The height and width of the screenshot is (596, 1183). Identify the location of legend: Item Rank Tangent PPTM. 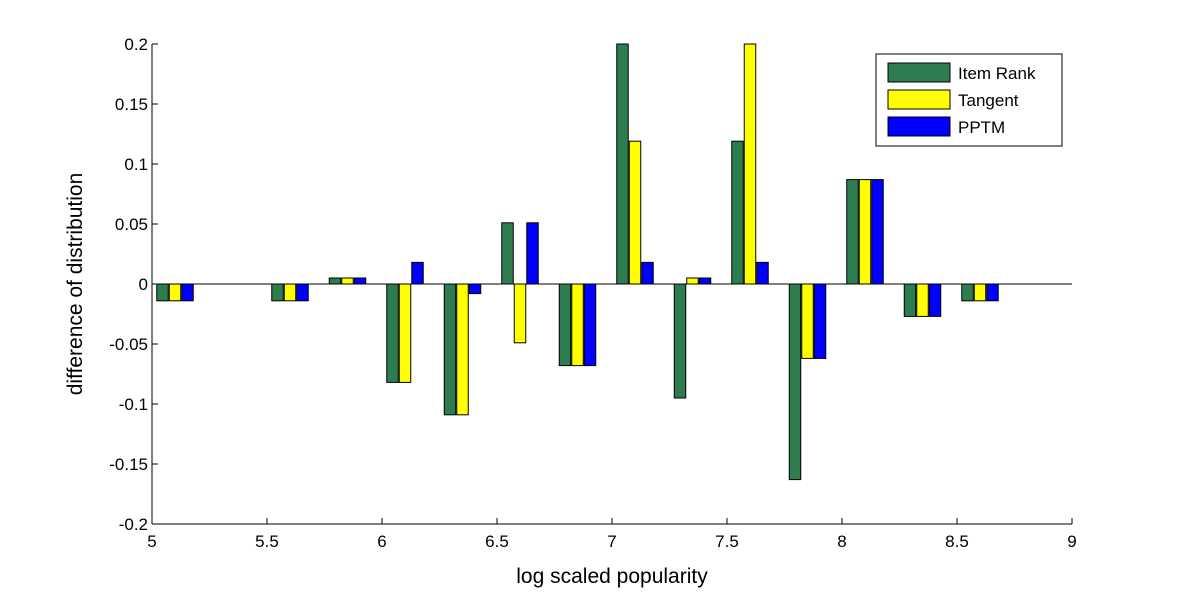
(969, 100).